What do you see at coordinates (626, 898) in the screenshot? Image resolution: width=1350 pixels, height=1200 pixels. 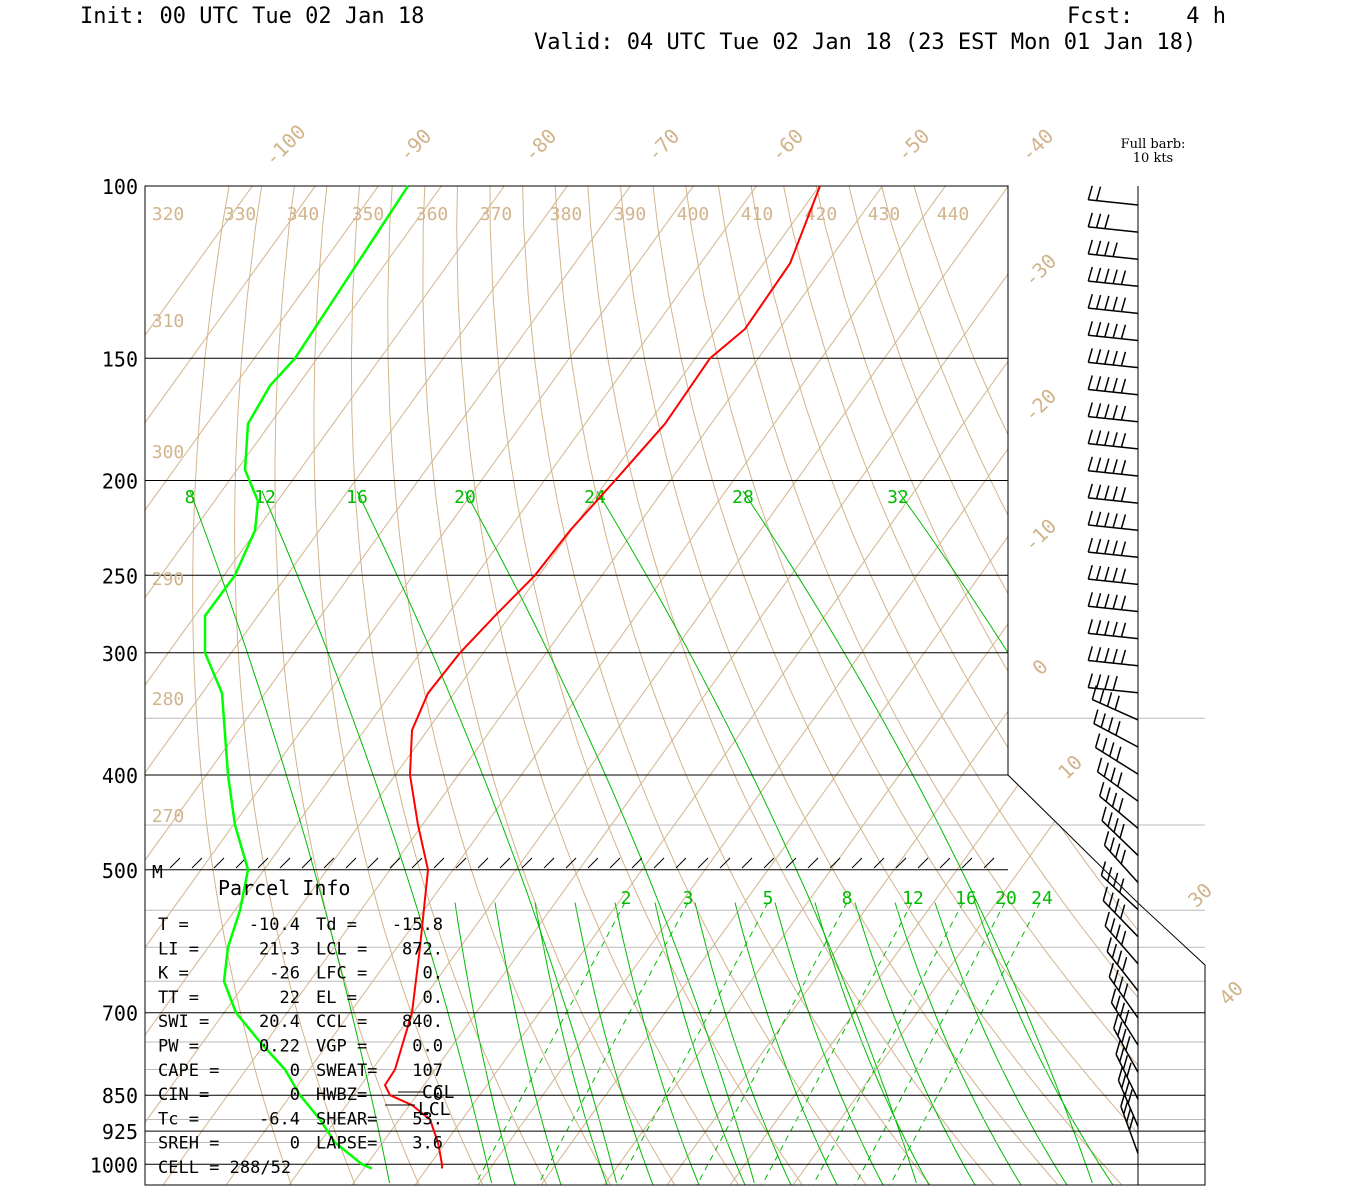 I see `mixing-ratio-label: 2` at bounding box center [626, 898].